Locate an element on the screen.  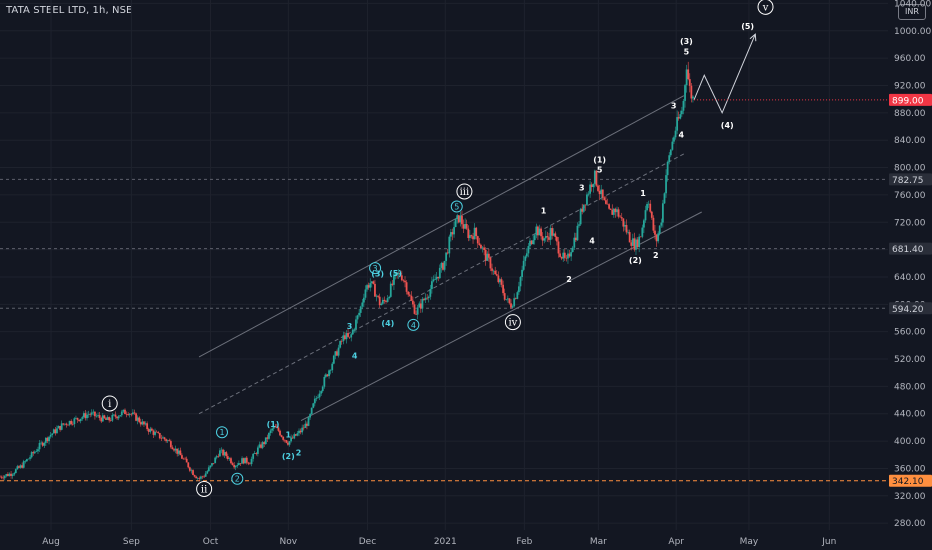
wave-label: (2) is located at coordinates (635, 260).